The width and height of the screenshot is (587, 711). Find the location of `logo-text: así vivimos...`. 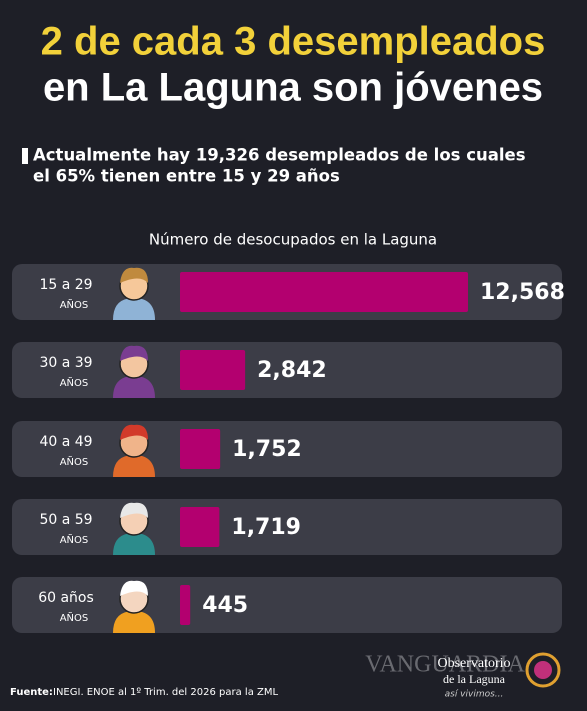

logo-text: así vivimos... is located at coordinates (474, 695).